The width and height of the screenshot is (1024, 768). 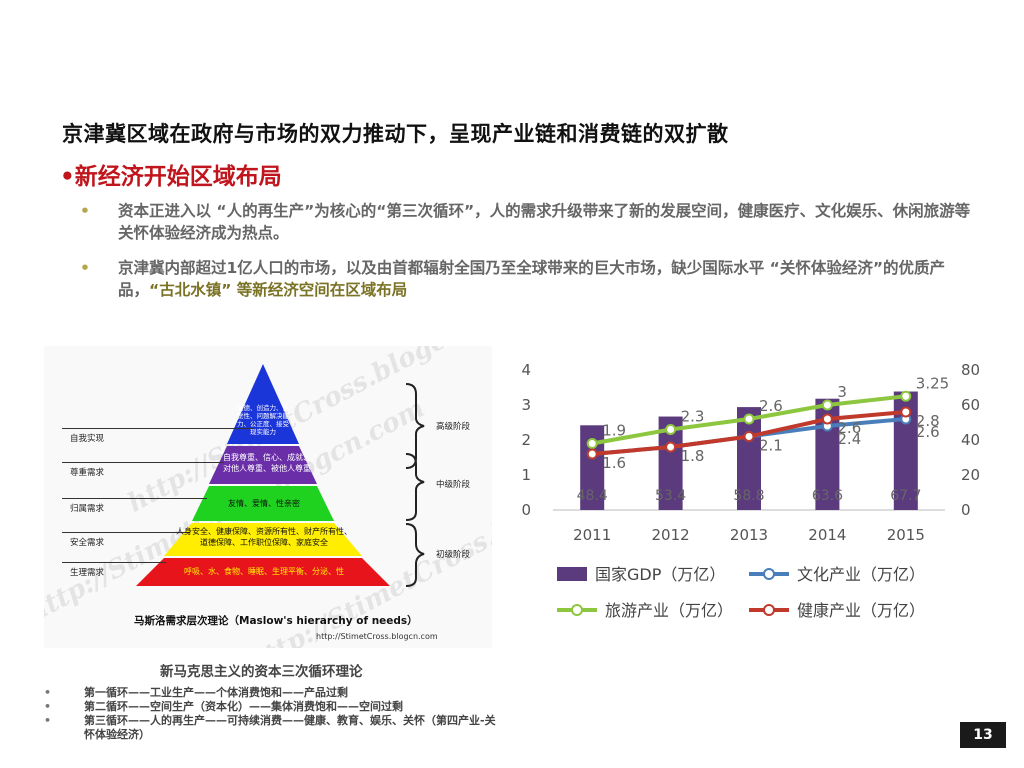 I want to click on pyramid-level-belonging, so click(x=263, y=503).